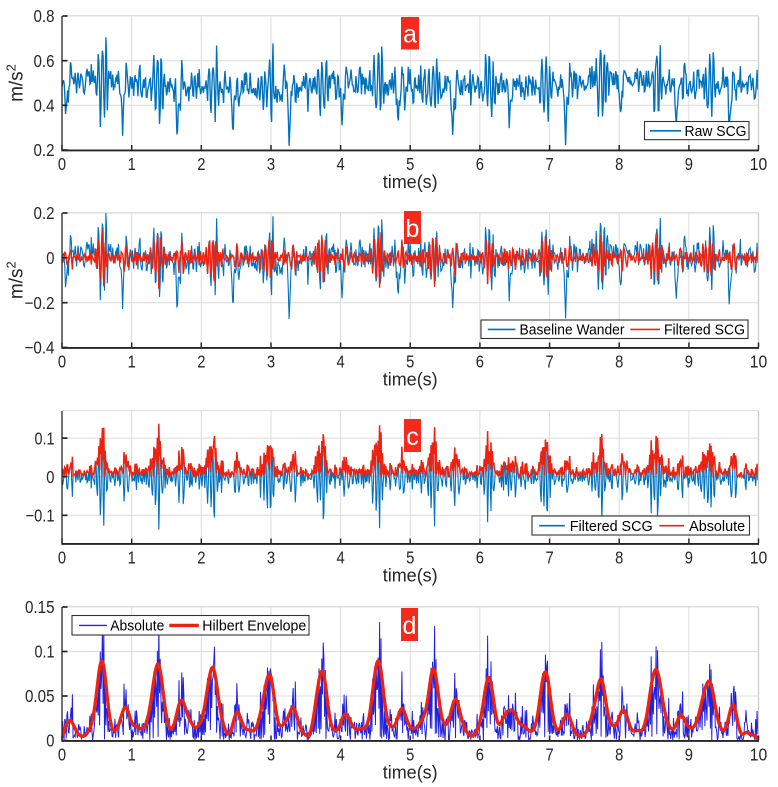 This screenshot has height=787, width=778. Describe the element at coordinates (410, 35) in the screenshot. I see `svg-text: a` at that location.